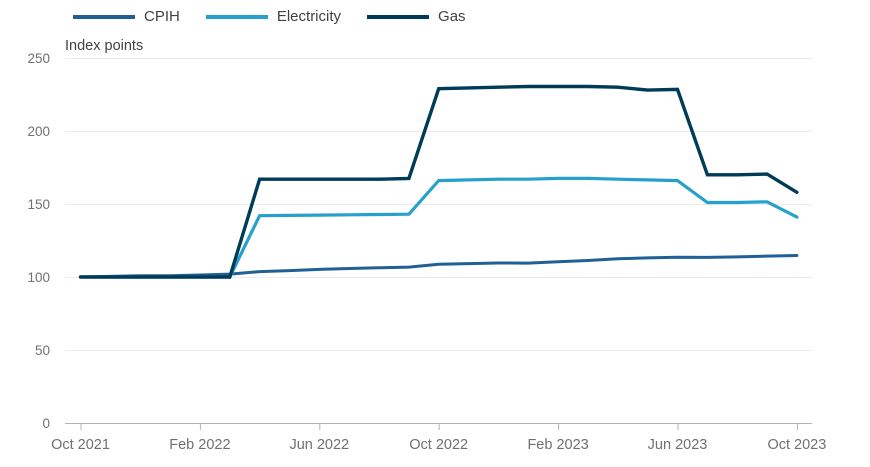 The height and width of the screenshot is (467, 870). I want to click on y-tick-label: 0, so click(46, 423).